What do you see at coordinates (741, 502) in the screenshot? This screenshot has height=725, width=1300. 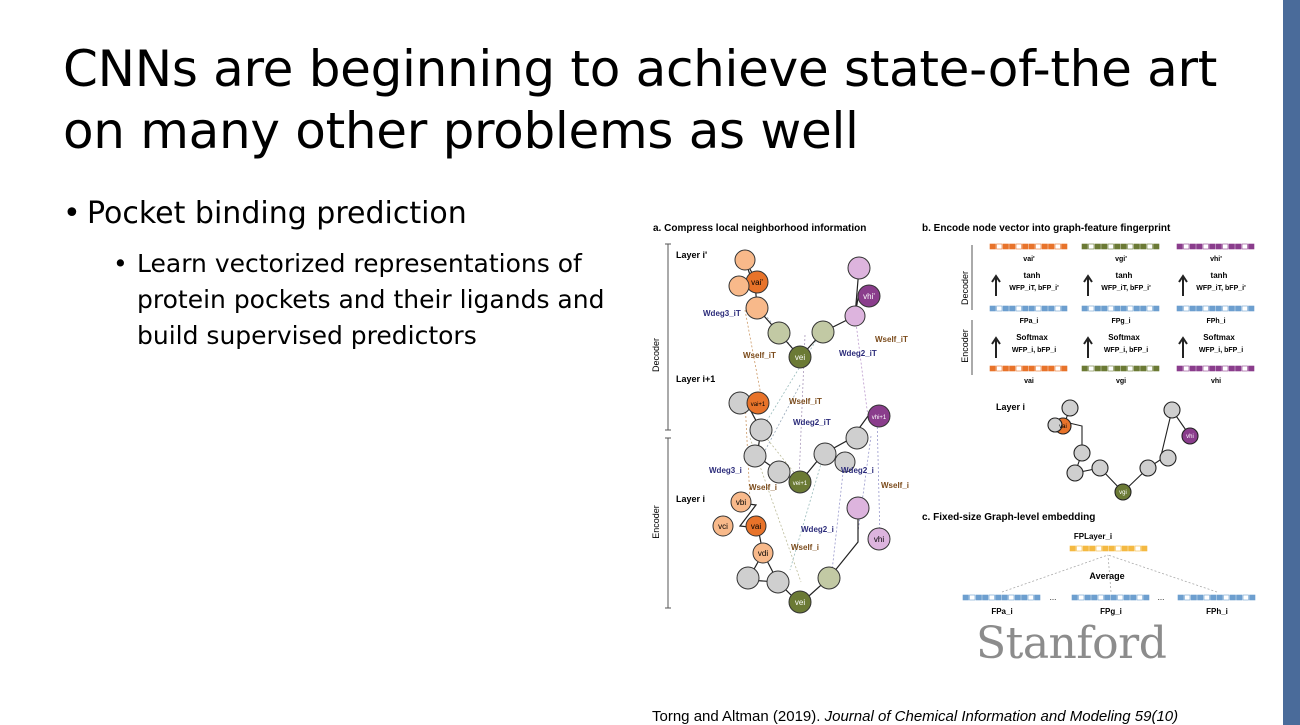 I see `node-label: vbi` at bounding box center [741, 502].